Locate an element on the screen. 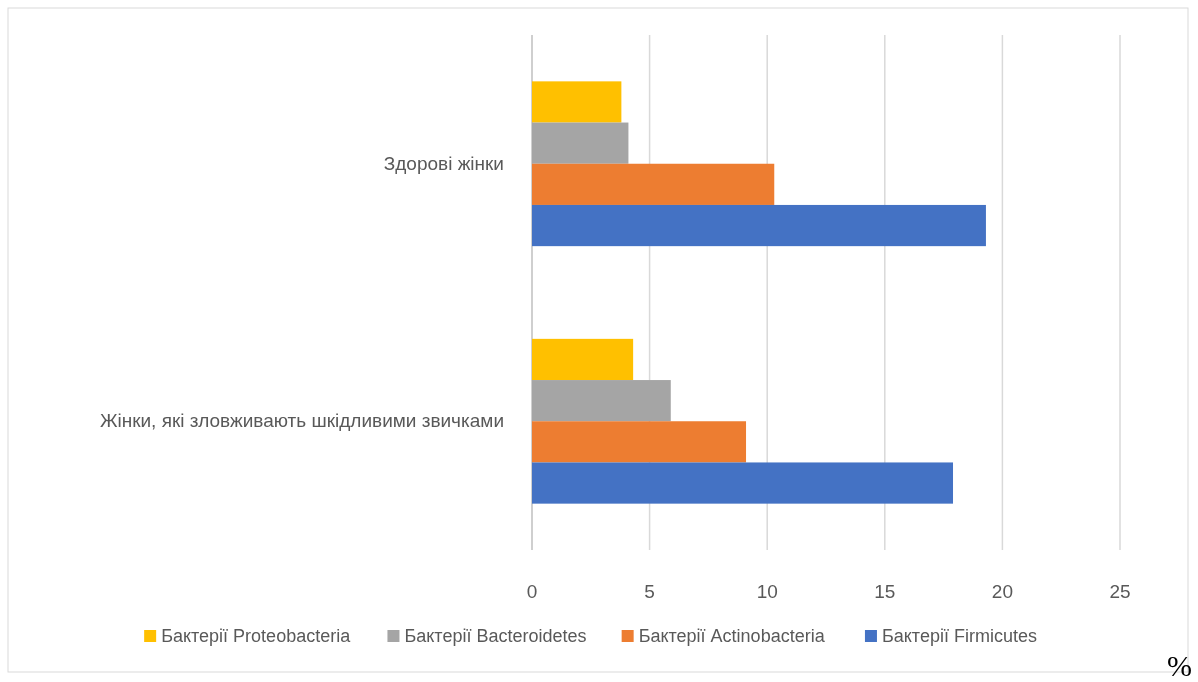 This screenshot has width=1198, height=682. x-axis-title: % is located at coordinates (1179, 665).